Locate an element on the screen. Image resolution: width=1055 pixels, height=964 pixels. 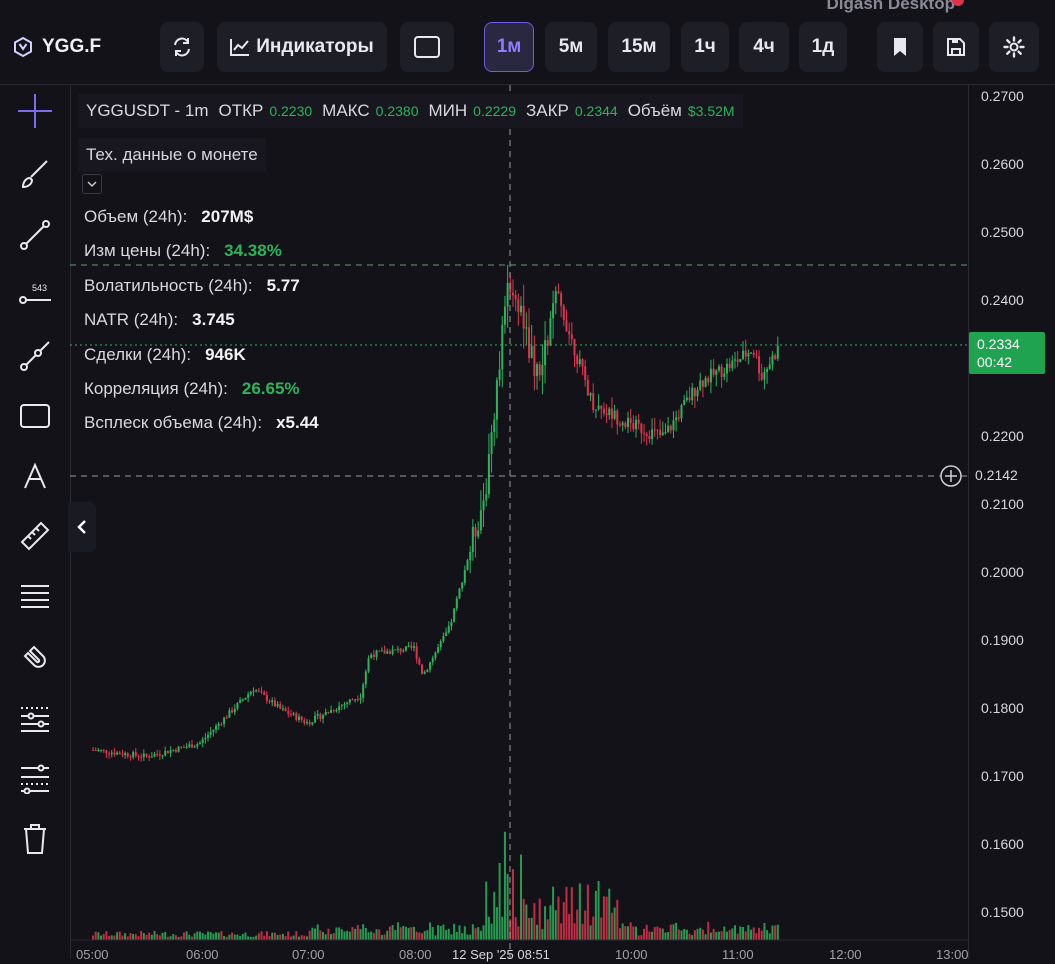
bookmark-button is located at coordinates (900, 47).